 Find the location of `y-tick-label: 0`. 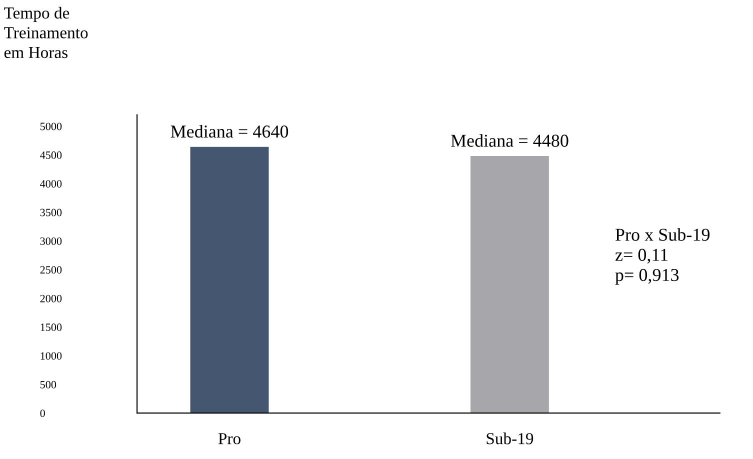

y-tick-label: 0 is located at coordinates (42, 414).